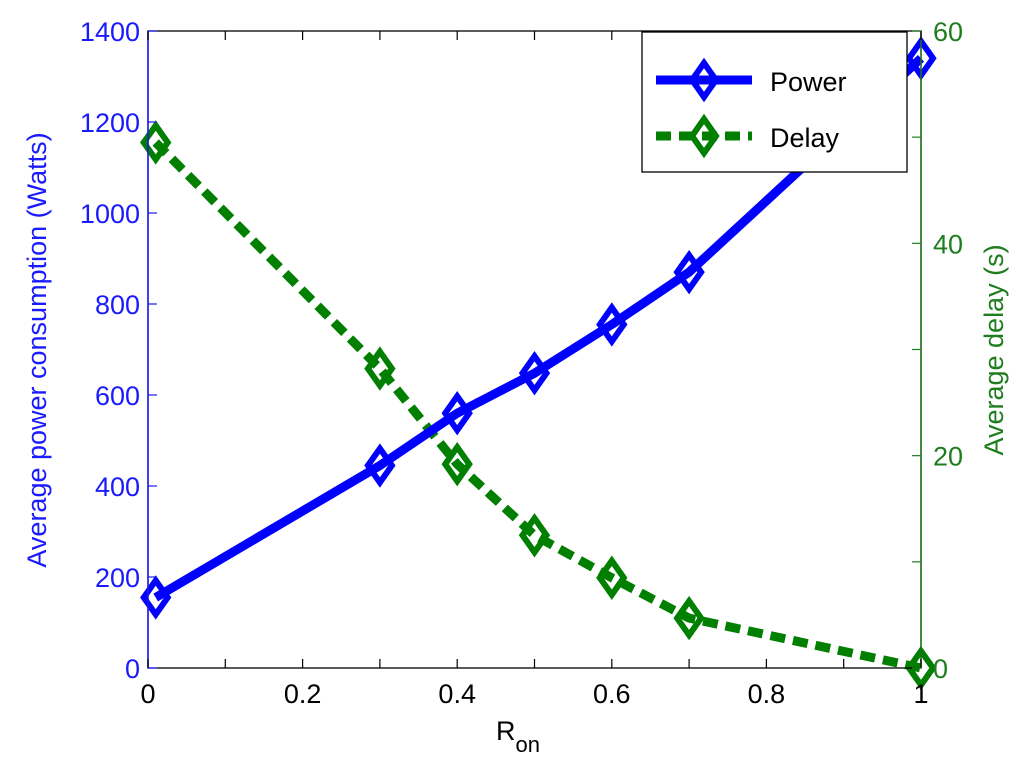  What do you see at coordinates (117, 305) in the screenshot?
I see `left-tick-label: 800` at bounding box center [117, 305].